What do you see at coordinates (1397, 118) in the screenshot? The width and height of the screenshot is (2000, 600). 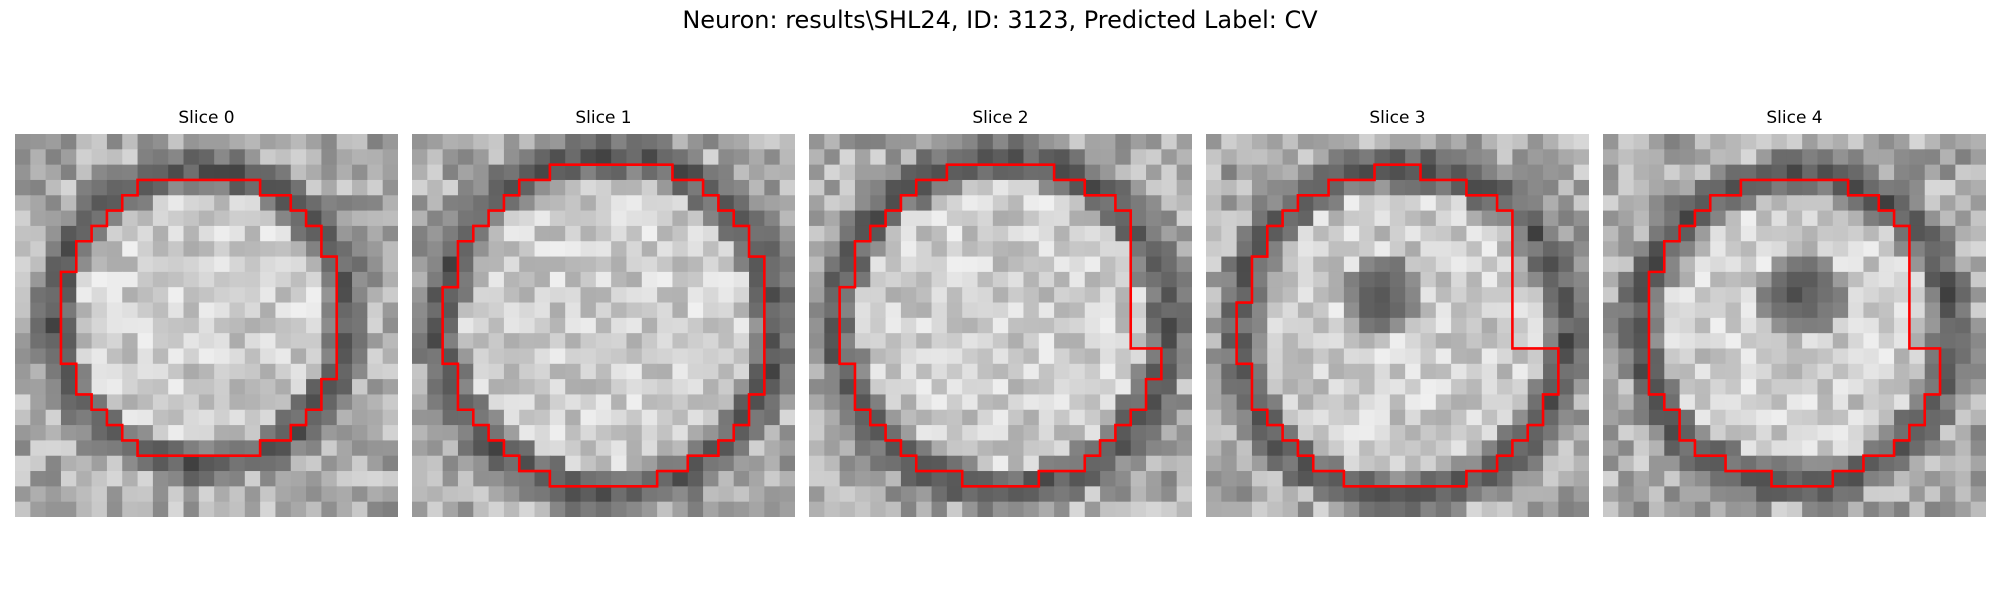 I see `slice-title: Slice 3` at bounding box center [1397, 118].